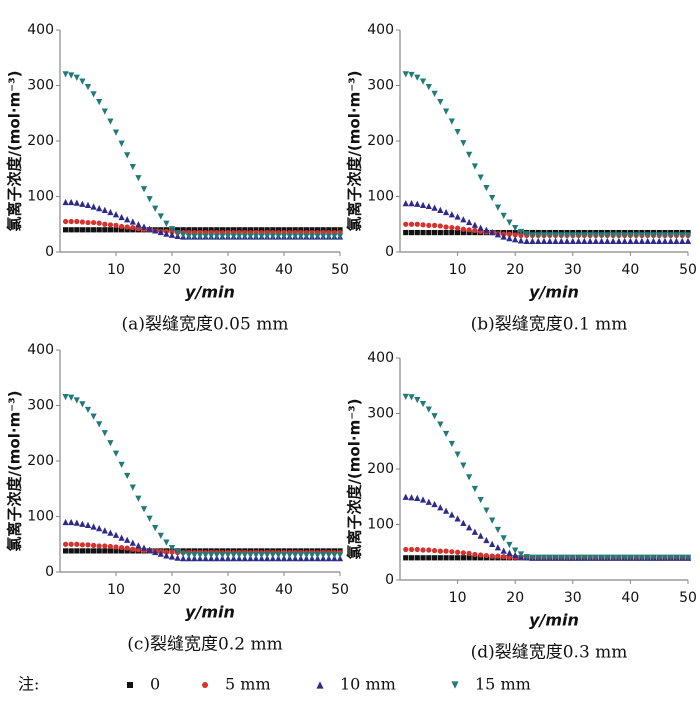  What do you see at coordinates (688, 598) in the screenshot?
I see `x-tick-label: 50` at bounding box center [688, 598].